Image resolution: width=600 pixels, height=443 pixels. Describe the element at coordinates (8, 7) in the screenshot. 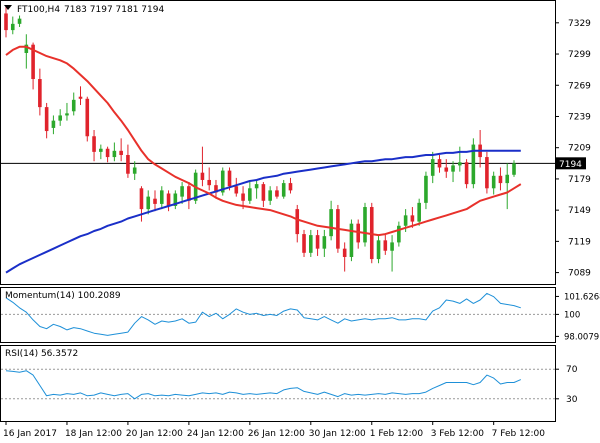

I see `dropdown-triangle-icon` at that location.